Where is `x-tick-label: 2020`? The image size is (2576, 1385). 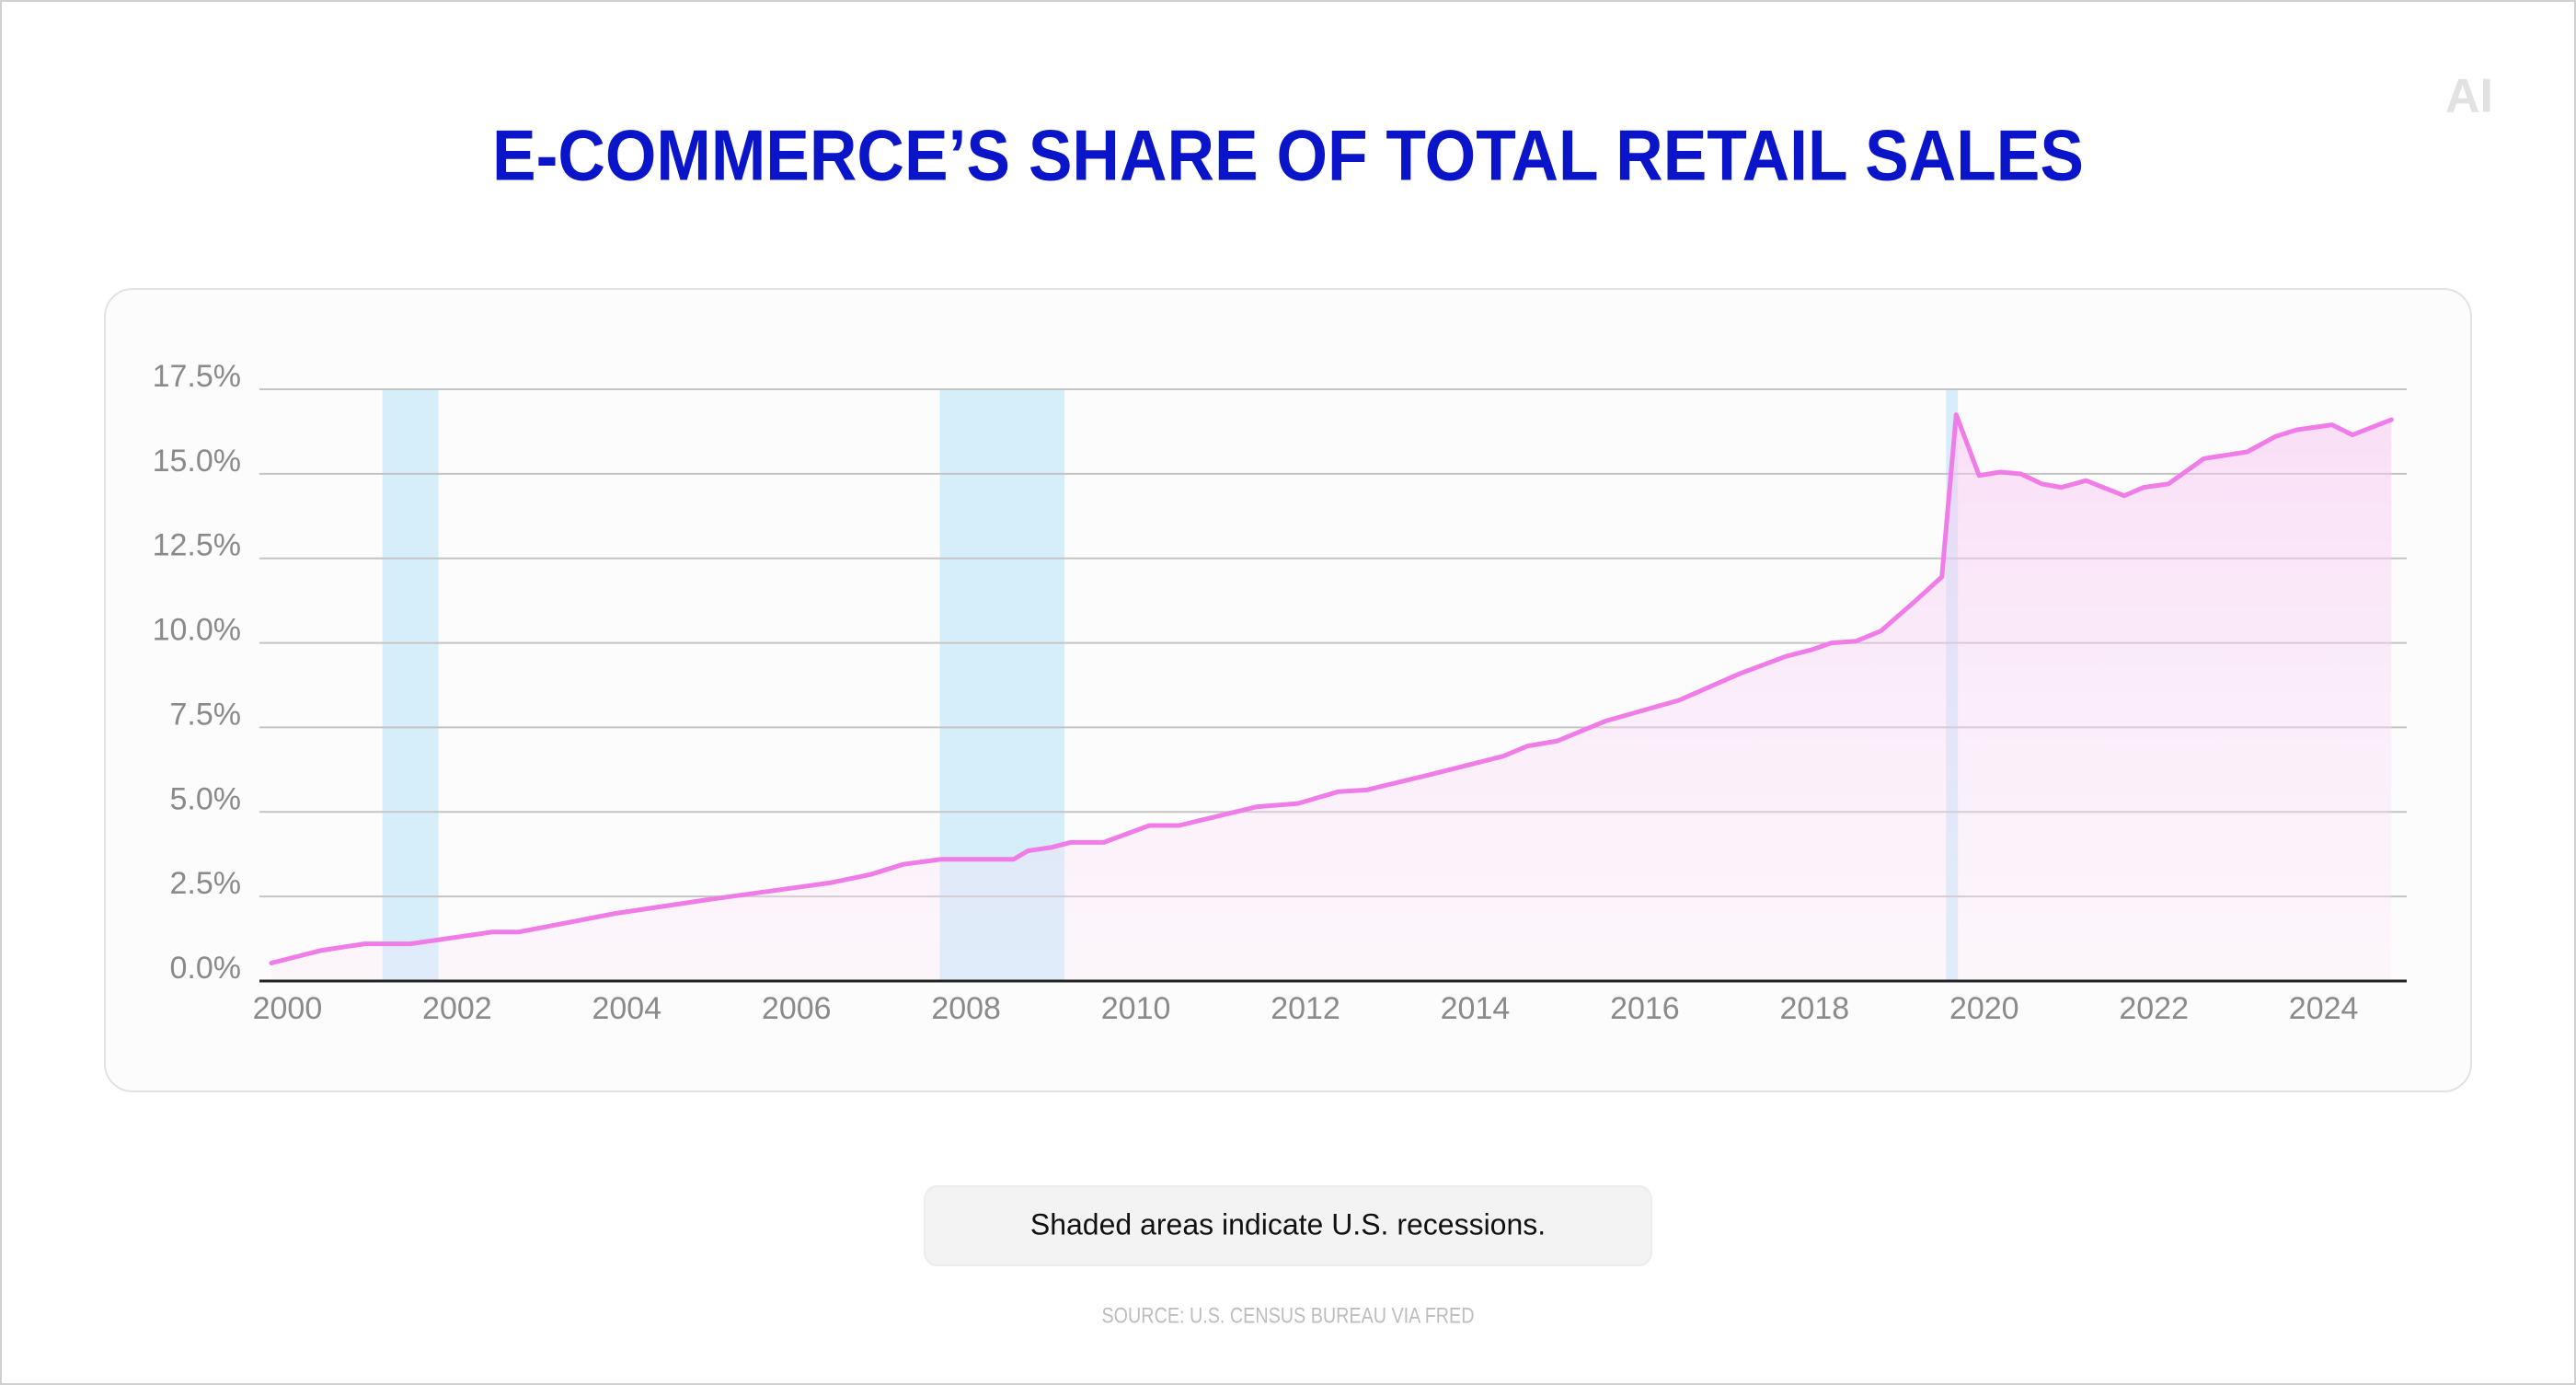
x-tick-label: 2020 is located at coordinates (1984, 1008).